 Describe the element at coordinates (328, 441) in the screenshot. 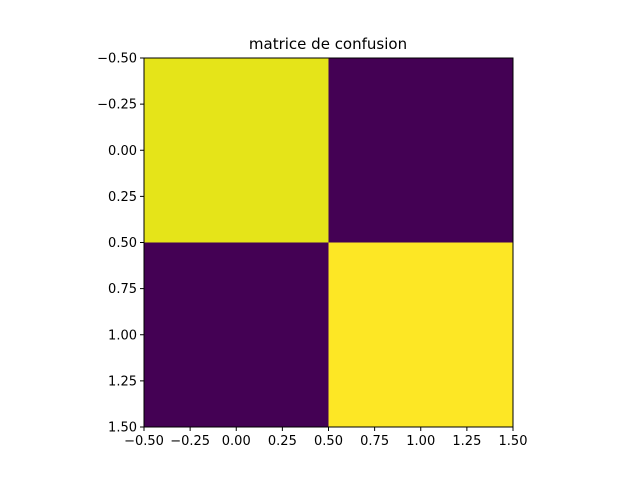

I see `x-tick-label: 0.50` at that location.